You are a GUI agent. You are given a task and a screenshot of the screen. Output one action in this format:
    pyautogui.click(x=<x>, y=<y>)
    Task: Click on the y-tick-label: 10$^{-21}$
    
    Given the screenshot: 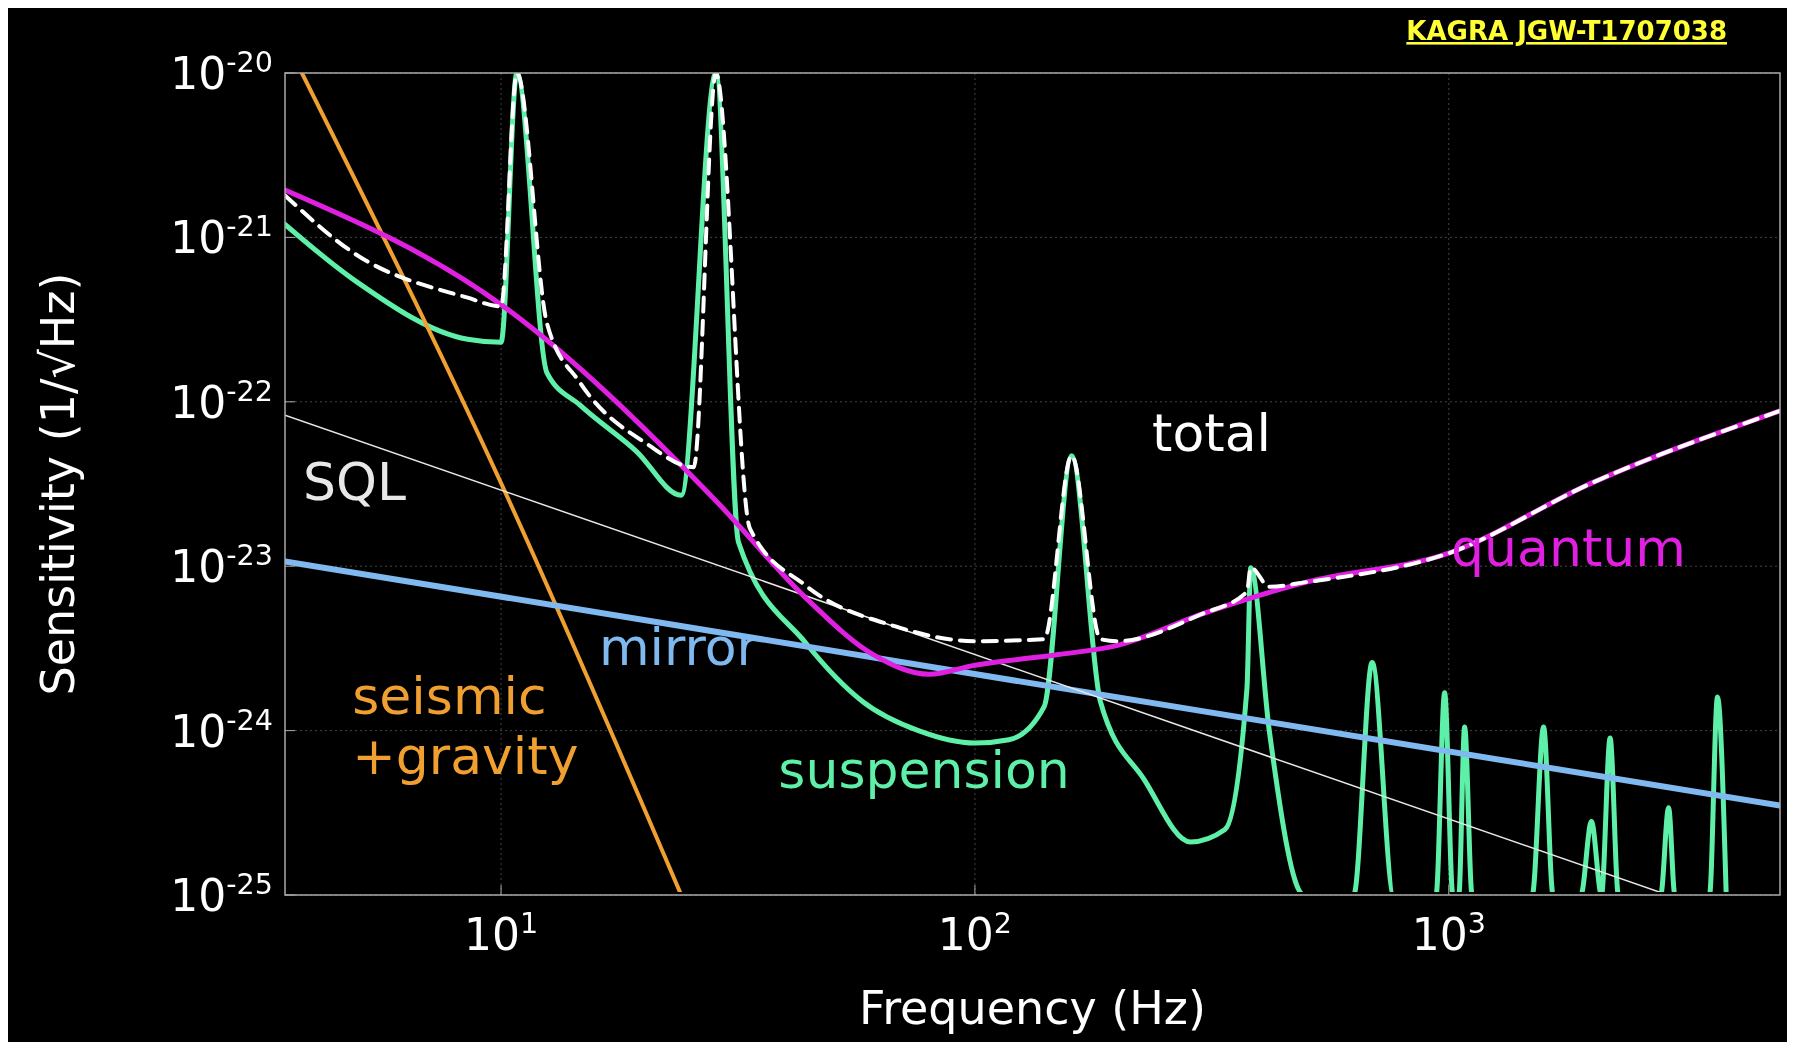 What is the action you would take?
    pyautogui.click(x=221, y=236)
    